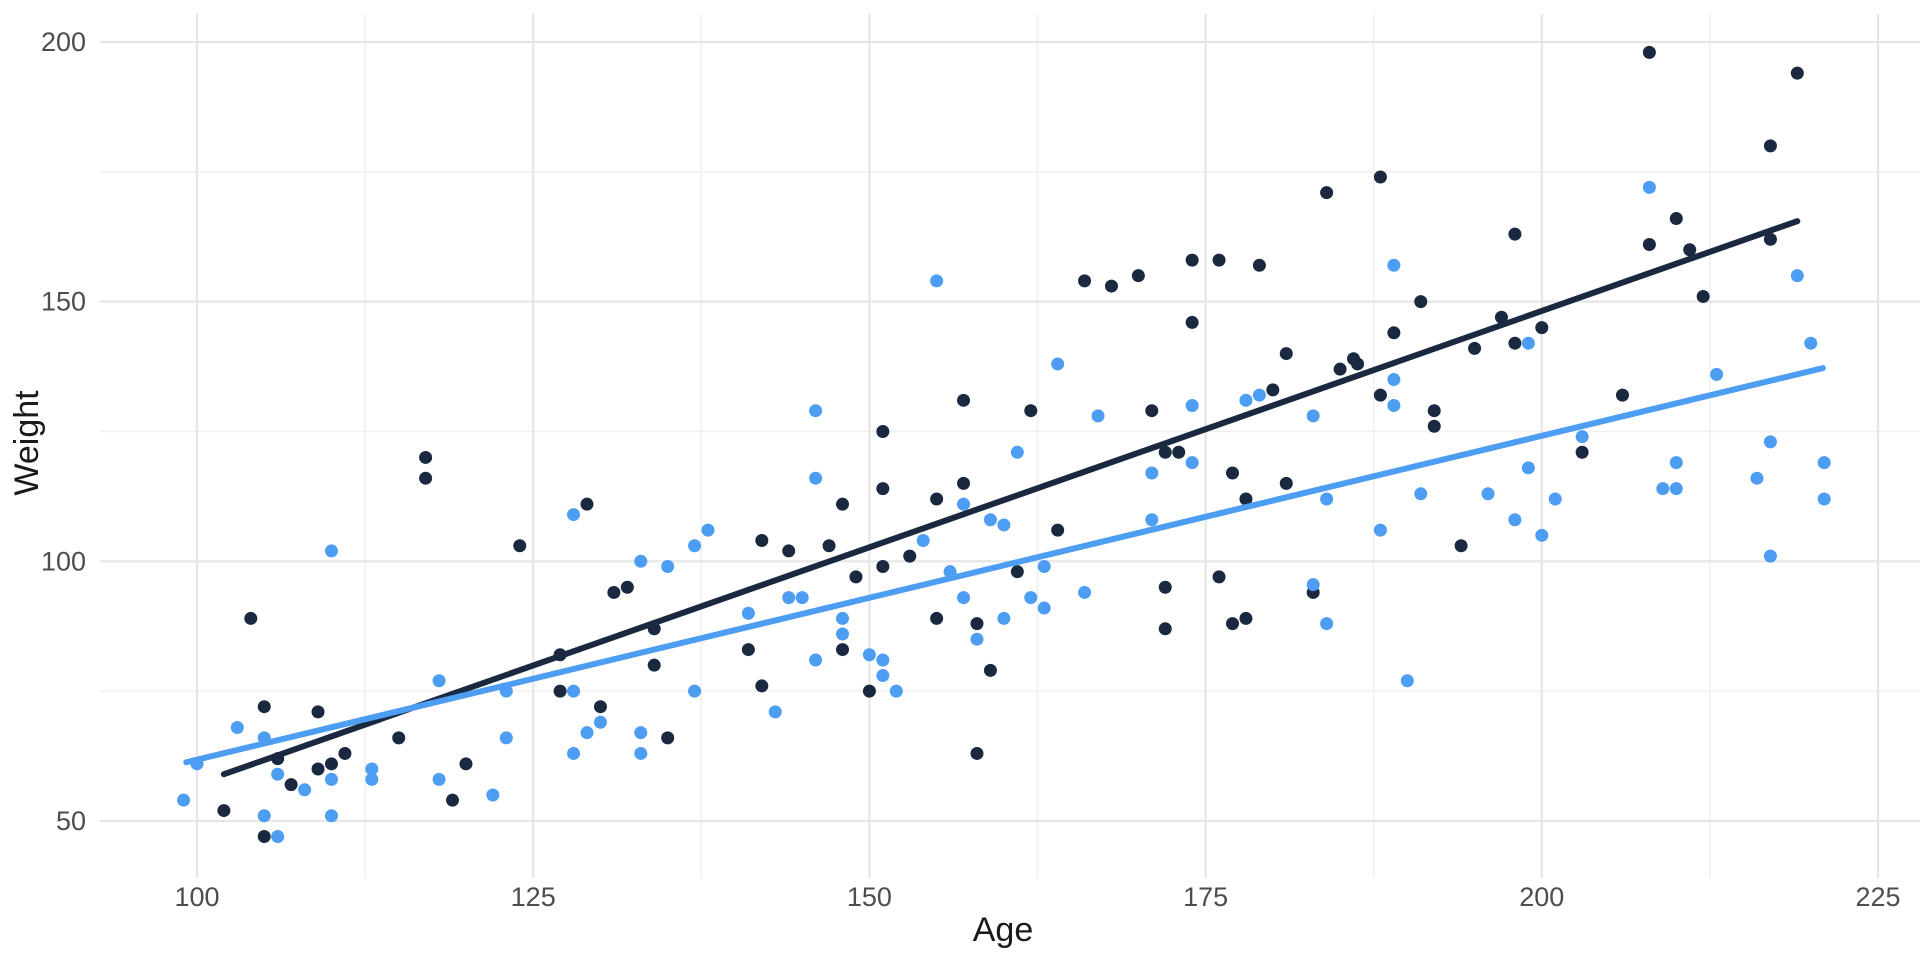  Describe the element at coordinates (196, 897) in the screenshot. I see `x-tick-label: 100` at that location.